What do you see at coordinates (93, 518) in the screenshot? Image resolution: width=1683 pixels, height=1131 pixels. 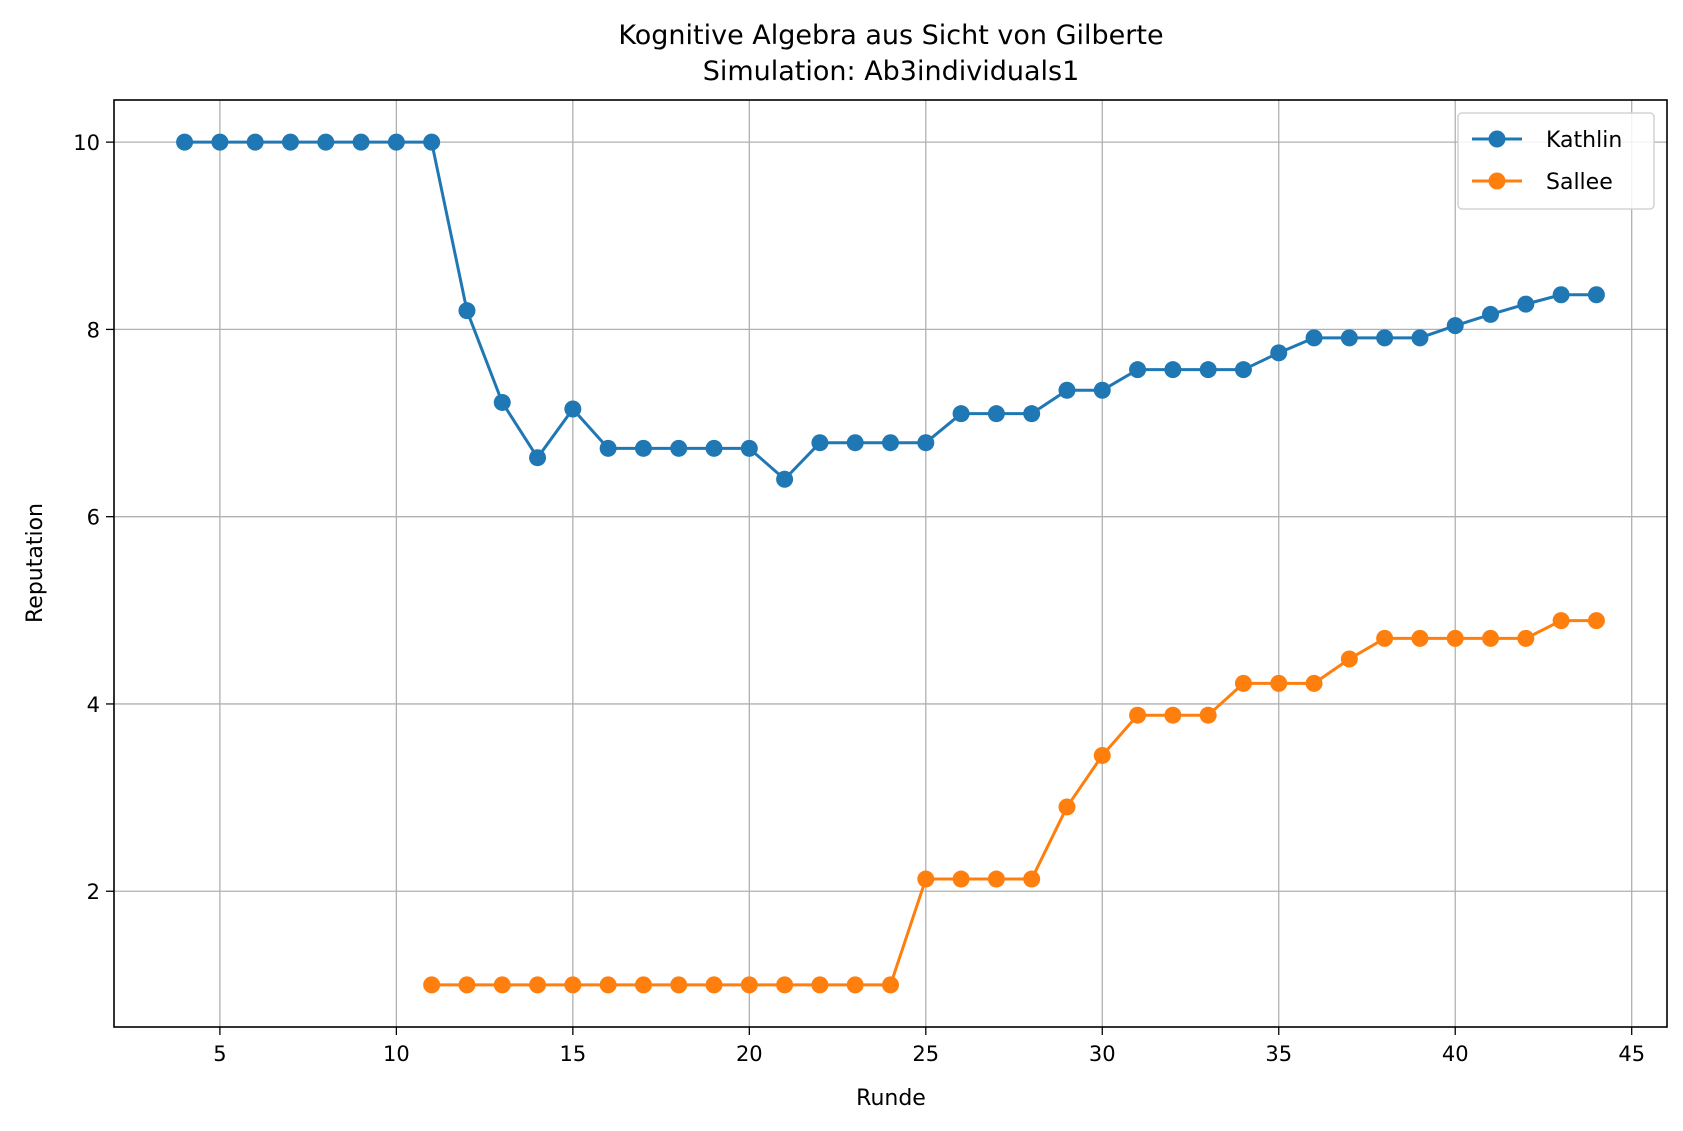 I see `y-tick-label: 6` at bounding box center [93, 518].